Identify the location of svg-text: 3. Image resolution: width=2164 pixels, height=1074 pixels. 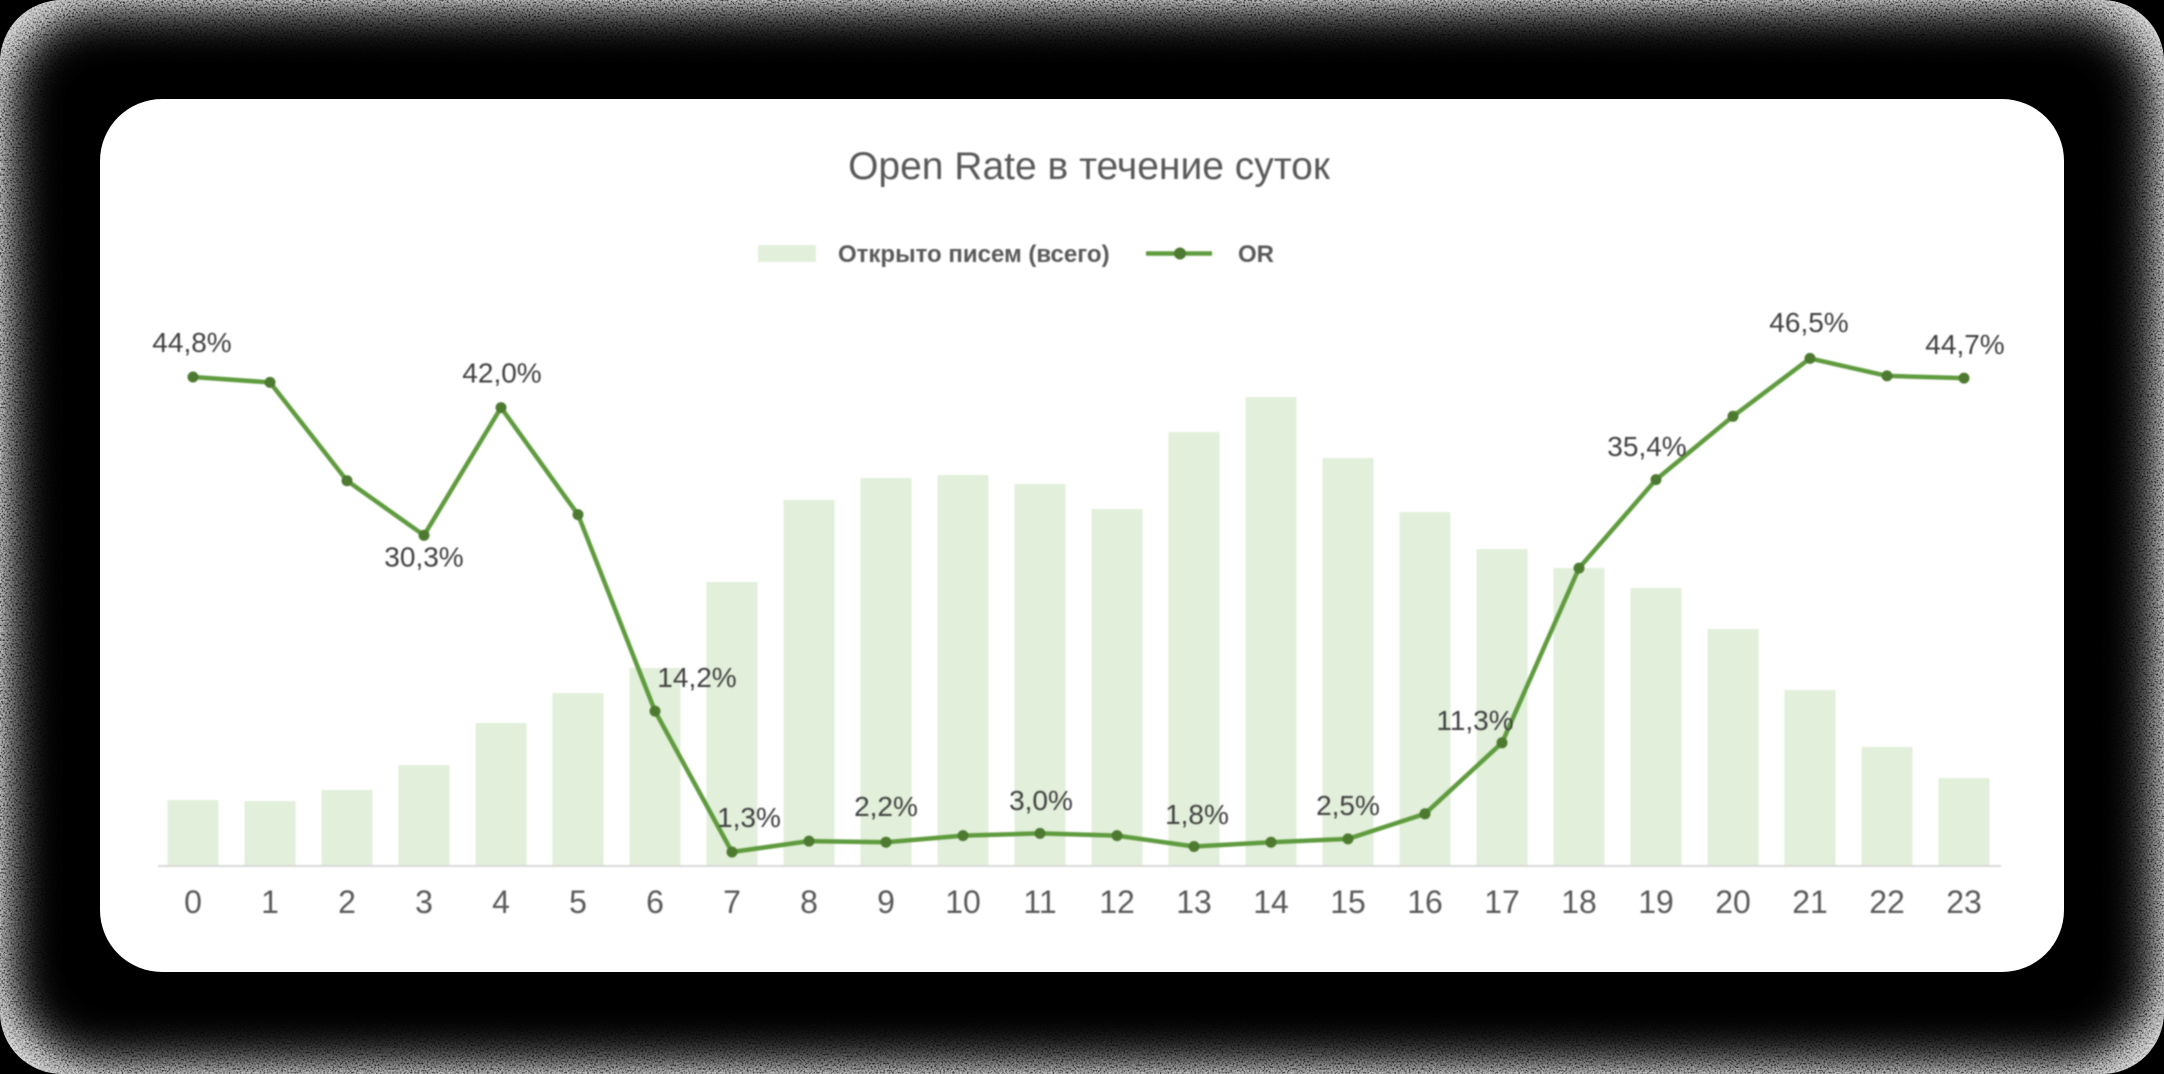
(424, 902).